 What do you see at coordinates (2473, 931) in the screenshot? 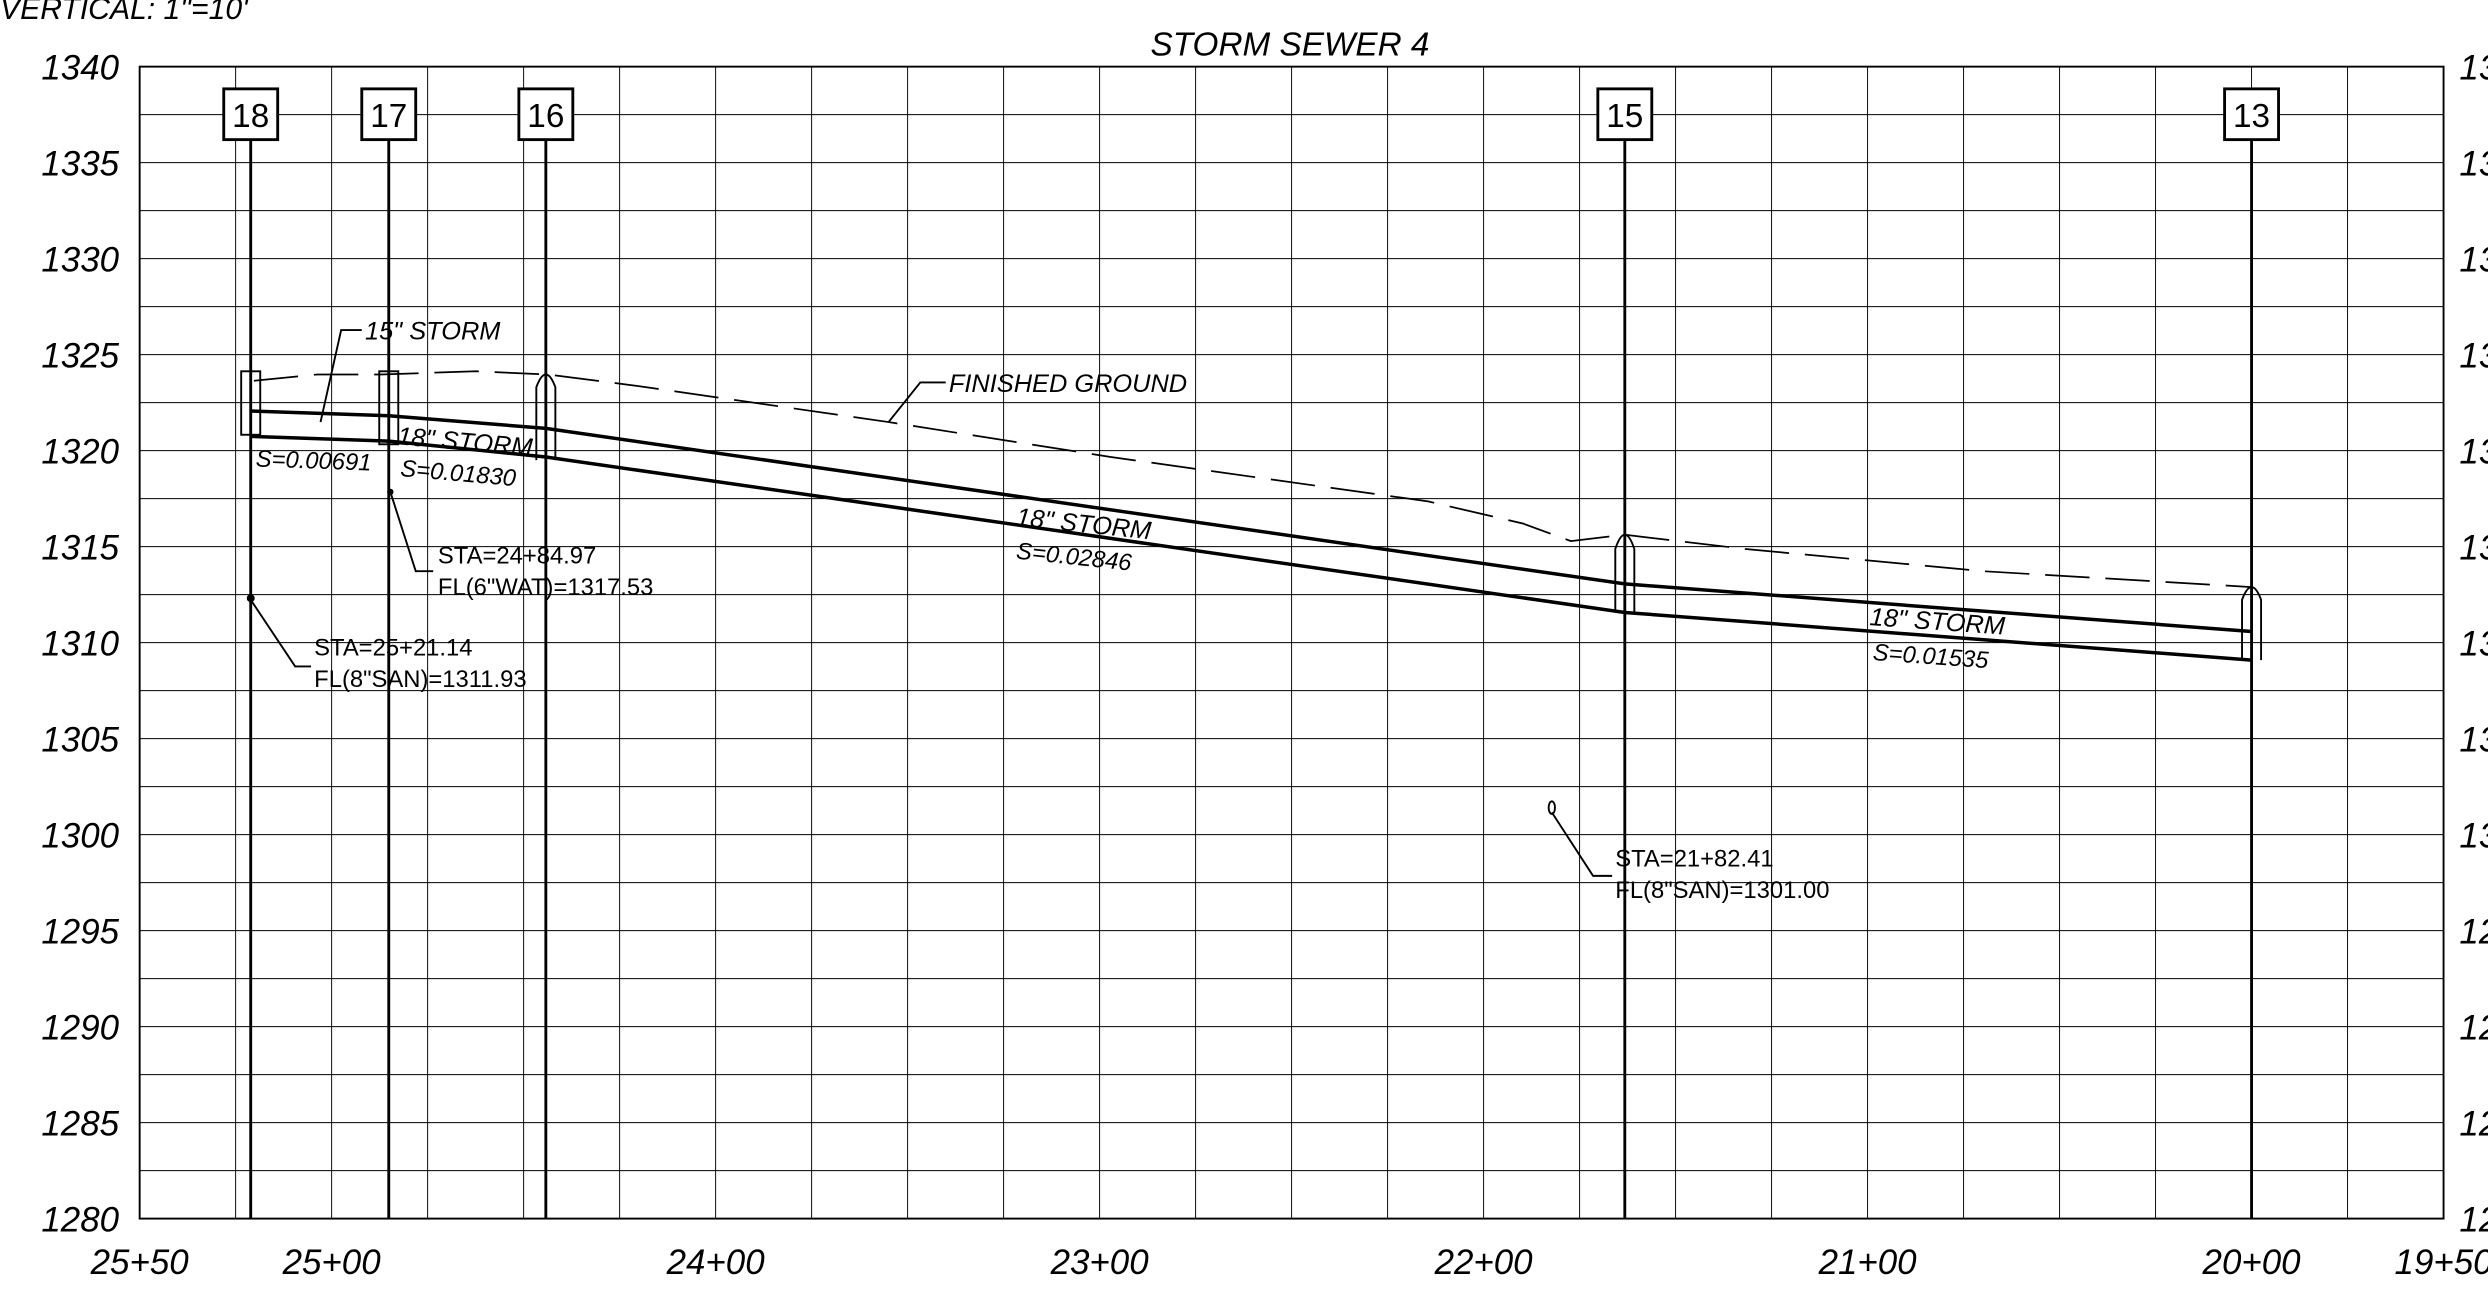
I see `y-axis-label-right: 1295` at bounding box center [2473, 931].